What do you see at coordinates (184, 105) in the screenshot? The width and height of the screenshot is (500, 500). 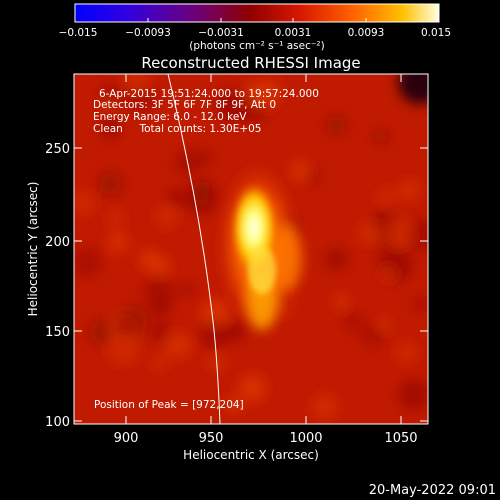 I see `detectors-label: Detectors: 3F 5F 6F 7F 8F 9F, Att 0` at bounding box center [184, 105].